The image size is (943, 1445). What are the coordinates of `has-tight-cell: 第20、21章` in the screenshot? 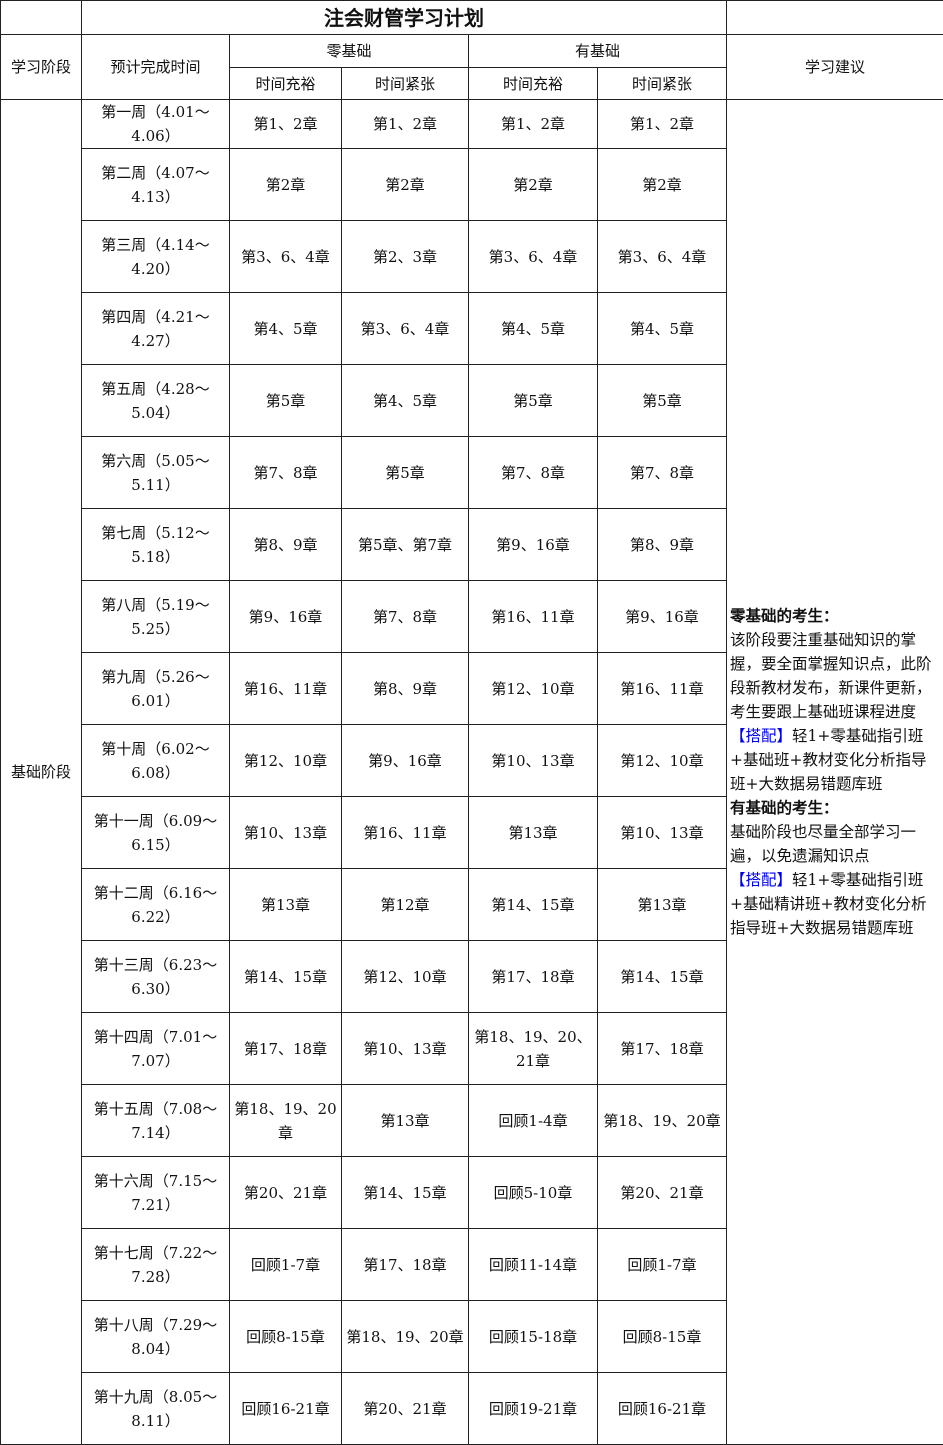 It's located at (662, 1193).